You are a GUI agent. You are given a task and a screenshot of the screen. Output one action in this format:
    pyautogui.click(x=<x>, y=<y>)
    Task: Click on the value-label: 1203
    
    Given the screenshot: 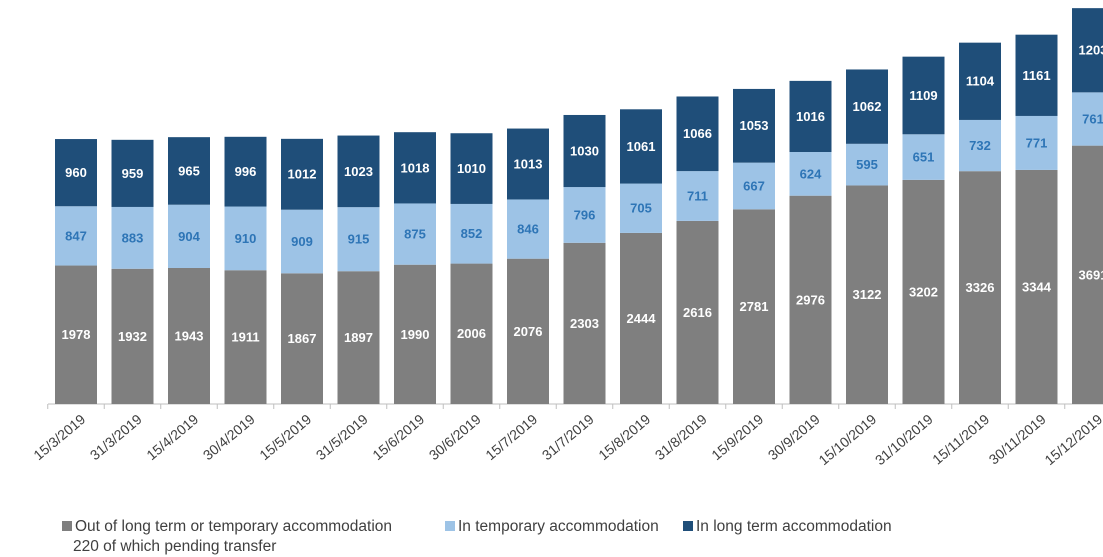 What is the action you would take?
    pyautogui.click(x=1091, y=50)
    